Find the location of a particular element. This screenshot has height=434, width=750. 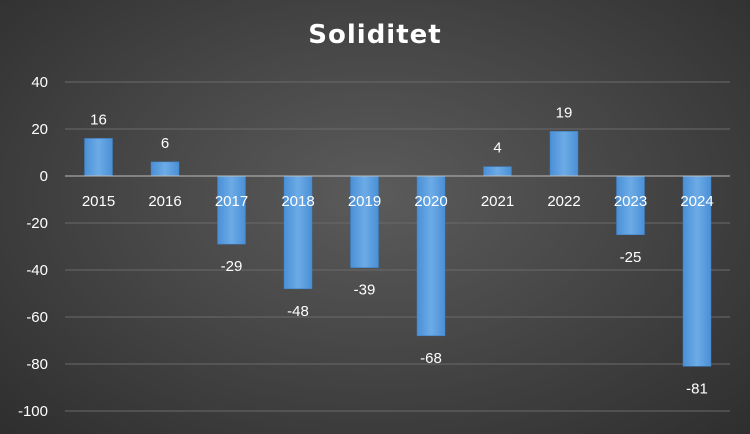

bar-value-label: 19 is located at coordinates (564, 112).